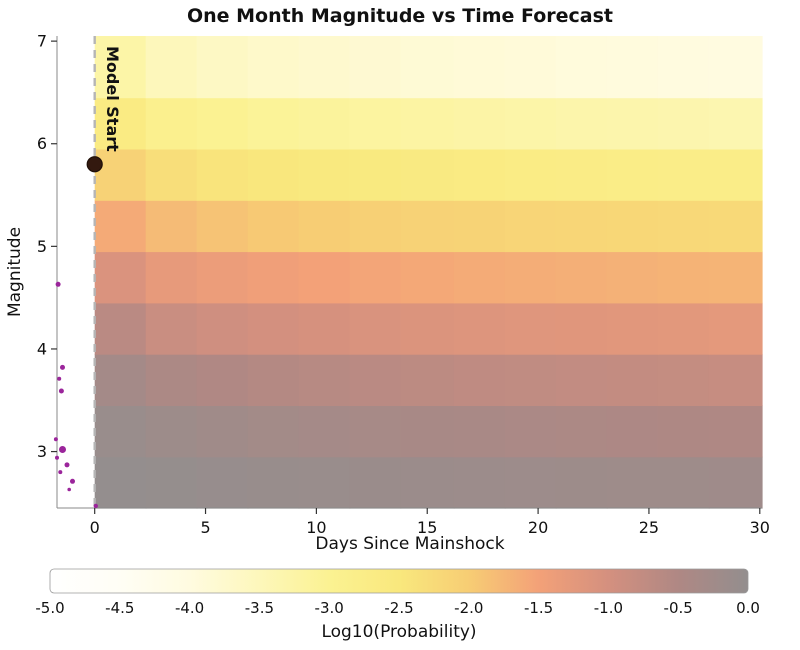 Image resolution: width=800 pixels, height=650 pixels. What do you see at coordinates (398, 608) in the screenshot?
I see `colorbar-tick-label: -2.5` at bounding box center [398, 608].